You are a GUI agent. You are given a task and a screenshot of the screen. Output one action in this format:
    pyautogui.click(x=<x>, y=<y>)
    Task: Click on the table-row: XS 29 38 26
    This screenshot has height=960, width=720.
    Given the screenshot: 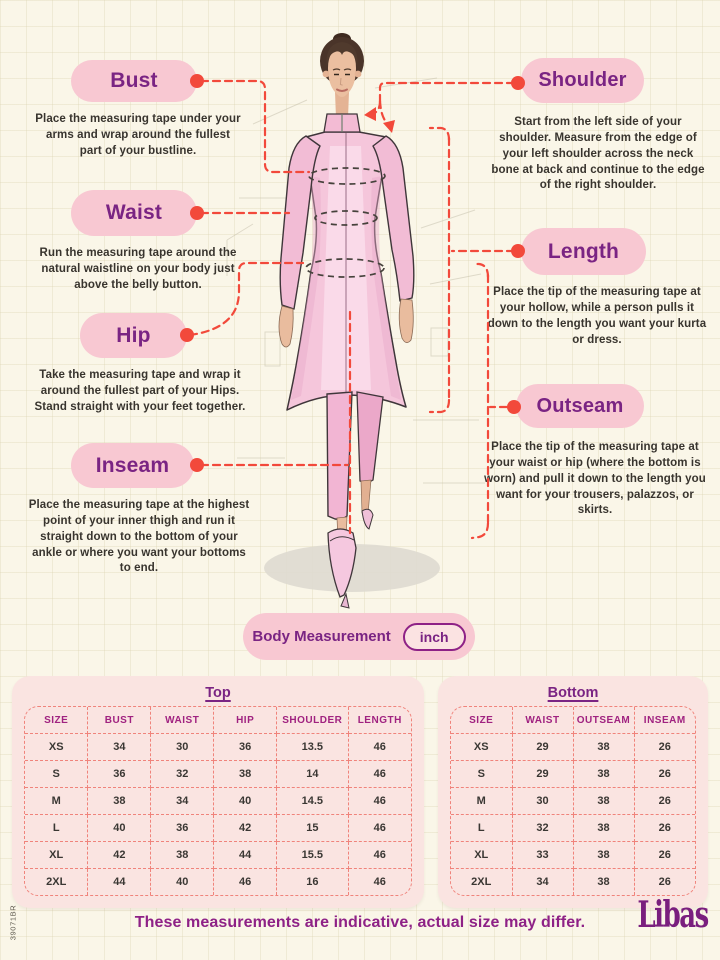 What is the action you would take?
    pyautogui.click(x=573, y=747)
    